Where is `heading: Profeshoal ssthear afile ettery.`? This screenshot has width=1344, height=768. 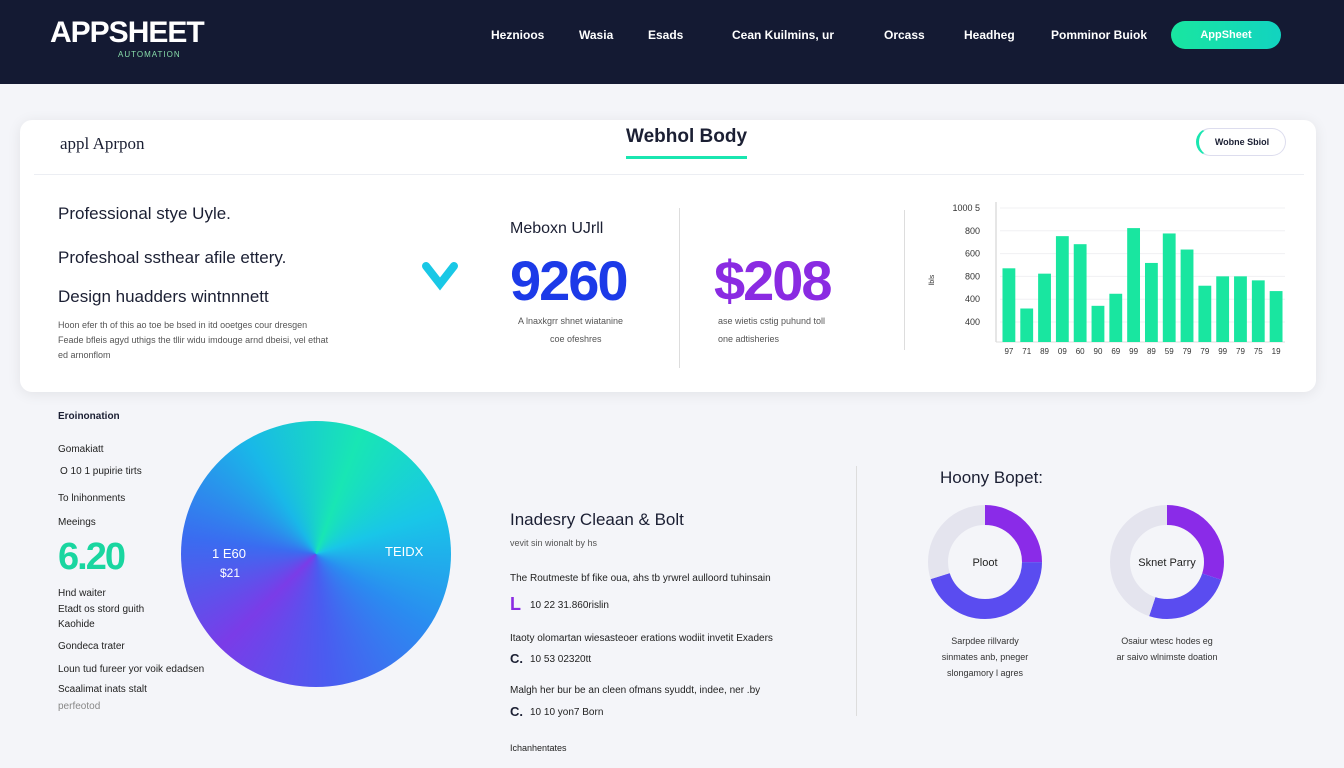 heading: Profeshoal ssthear afile ettery. is located at coordinates (172, 257).